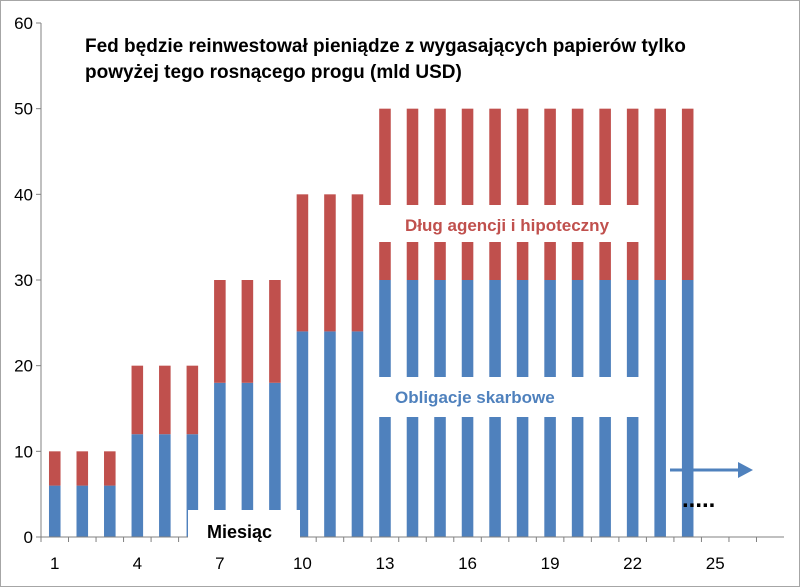 The width and height of the screenshot is (800, 587). I want to click on y-tick-label-20: 20, so click(23, 366).